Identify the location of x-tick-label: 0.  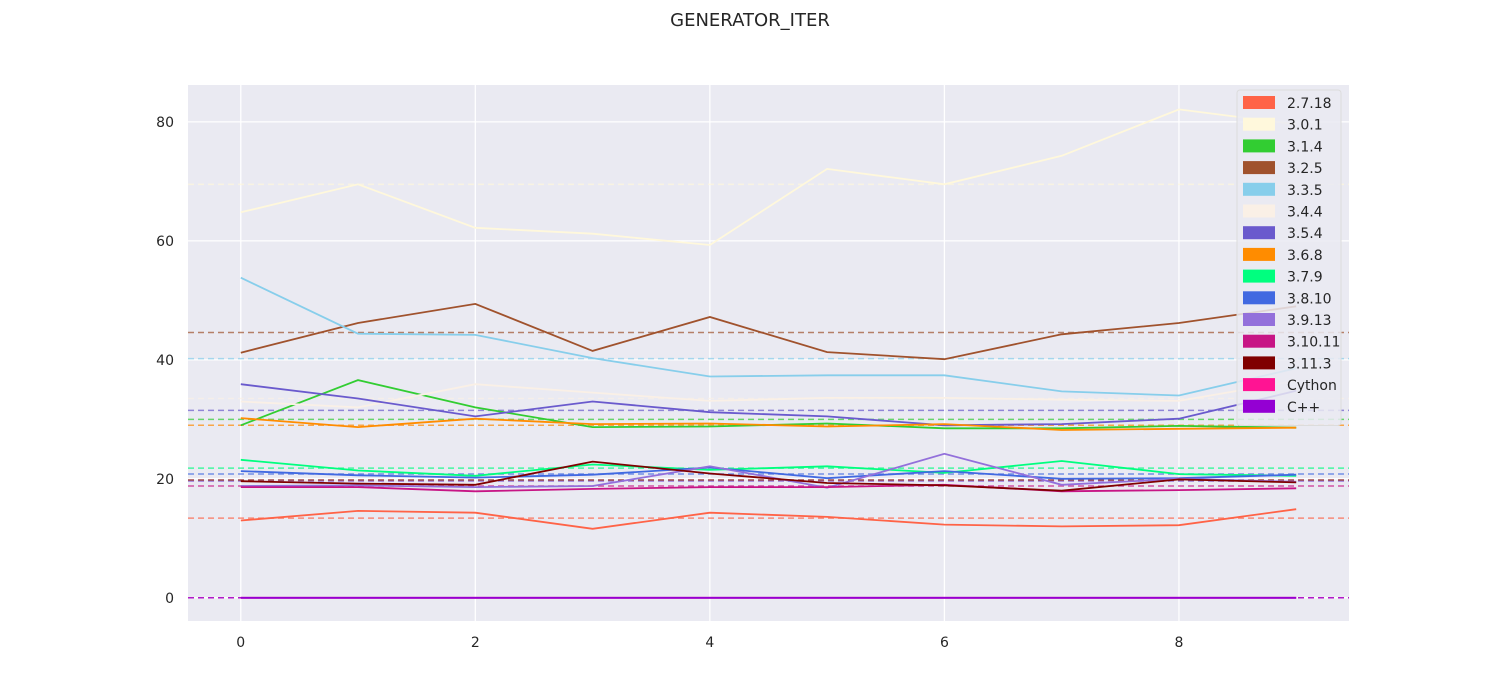
(240, 643).